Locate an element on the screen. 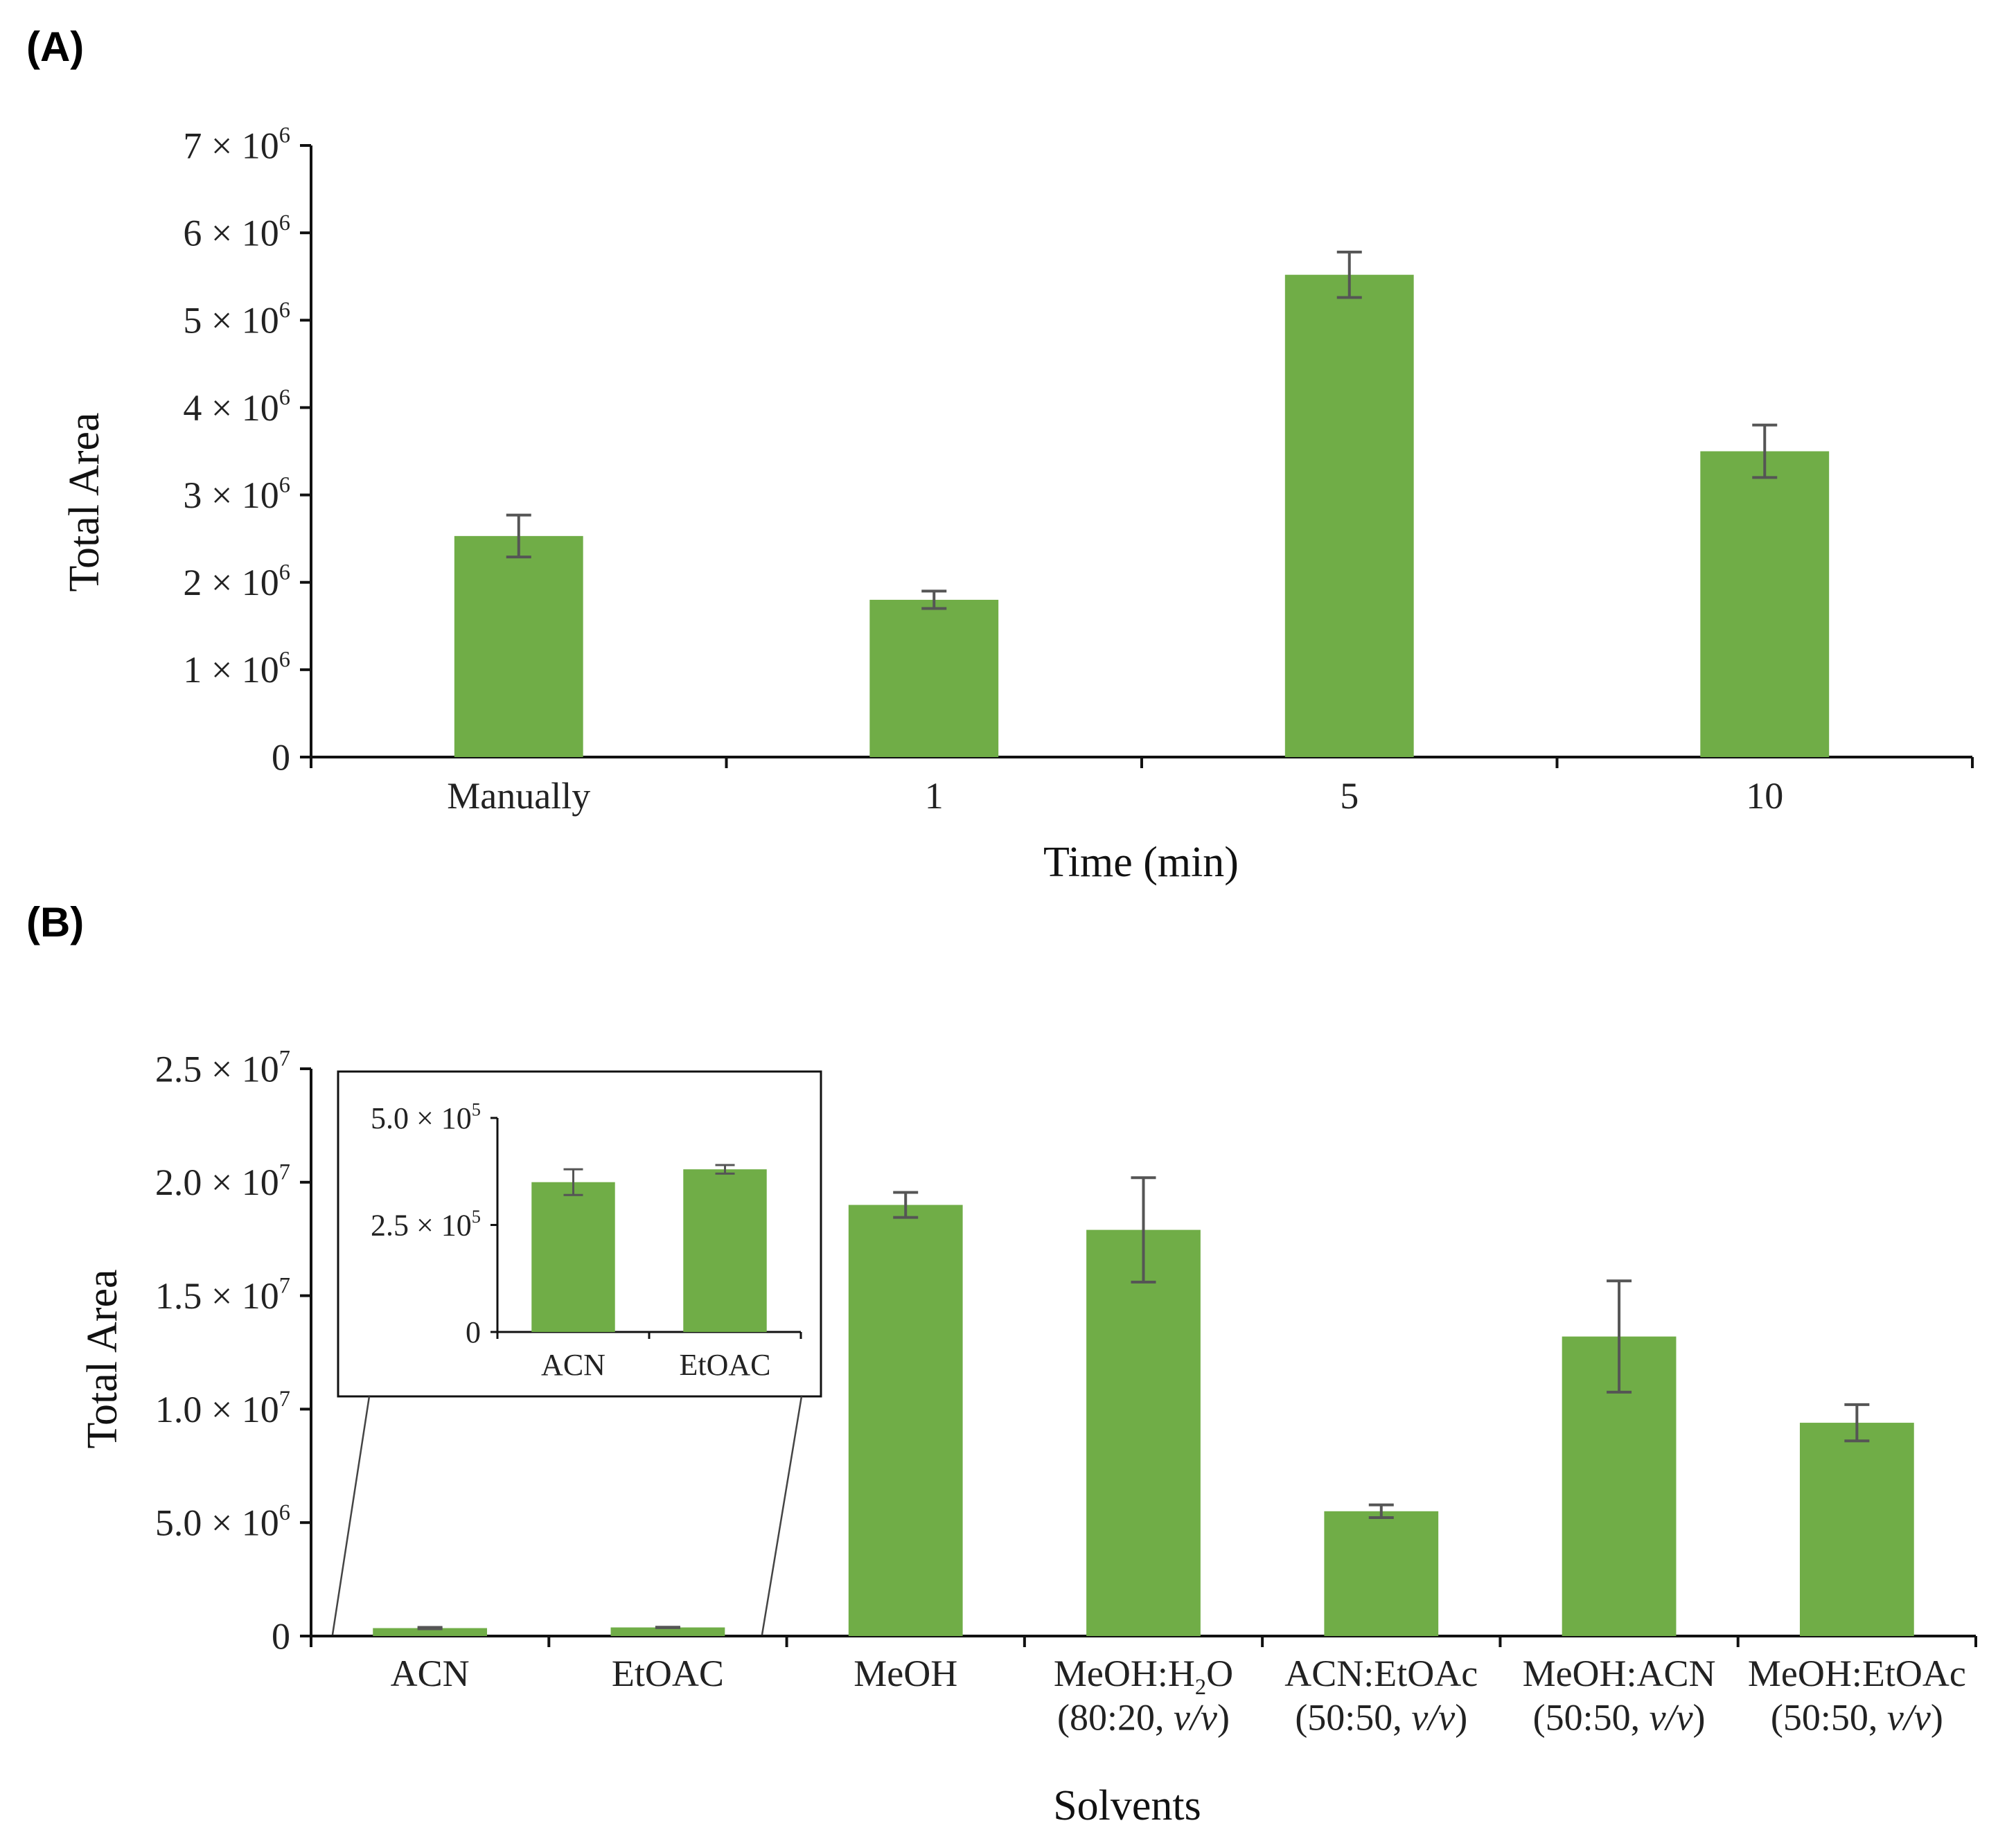 The height and width of the screenshot is (1848, 2007). panel-a-y-tick-label: 6 × 10⁶ is located at coordinates (237, 232).